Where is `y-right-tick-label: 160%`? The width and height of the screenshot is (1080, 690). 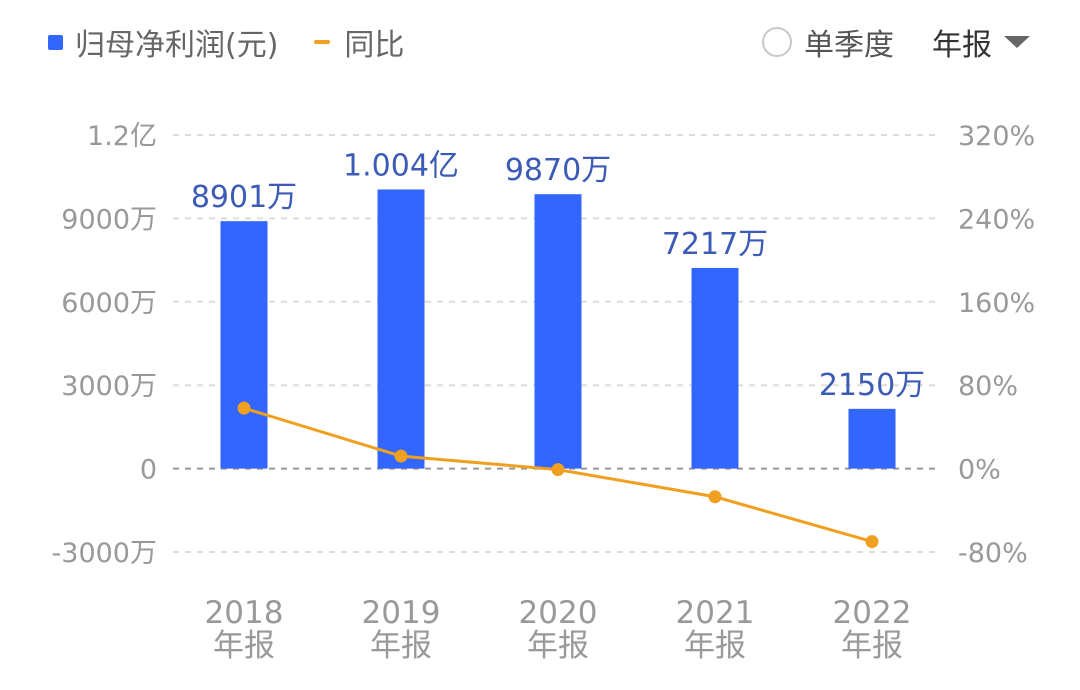
y-right-tick-label: 160% is located at coordinates (996, 303).